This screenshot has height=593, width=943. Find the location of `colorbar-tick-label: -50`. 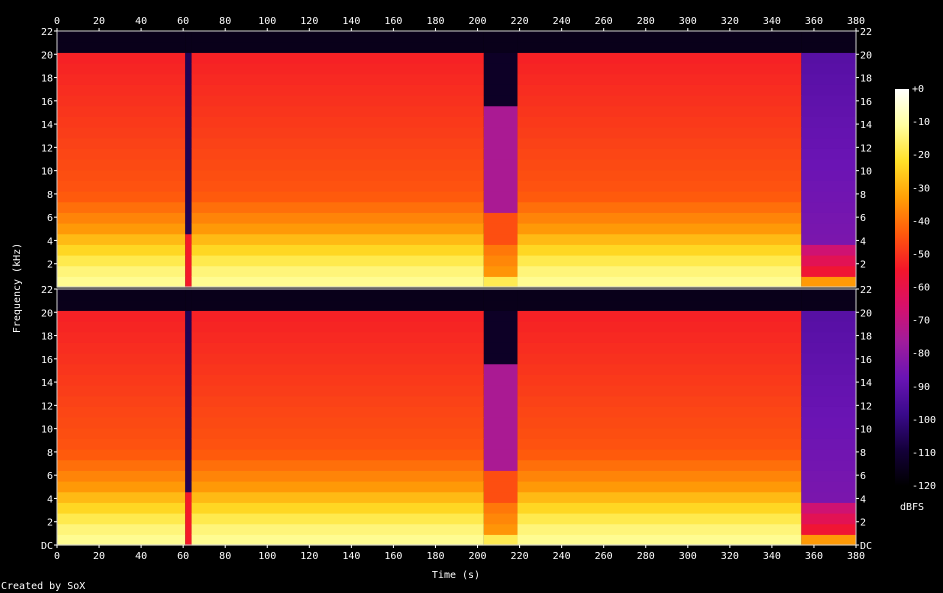

colorbar-tick-label: -50 is located at coordinates (921, 254).